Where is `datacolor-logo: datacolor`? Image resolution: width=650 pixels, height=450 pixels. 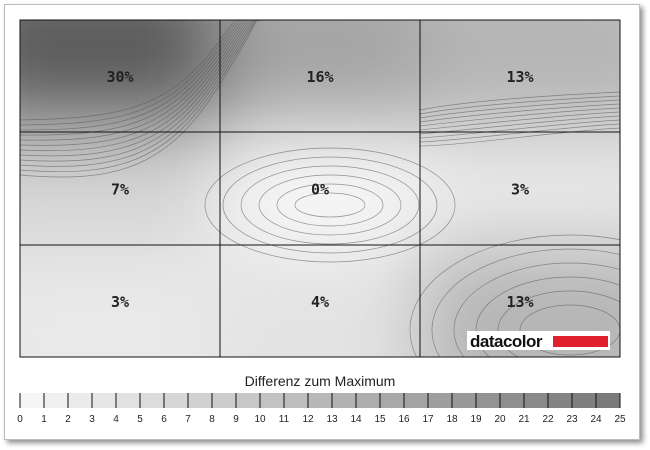
datacolor-logo: datacolor is located at coordinates (538, 341).